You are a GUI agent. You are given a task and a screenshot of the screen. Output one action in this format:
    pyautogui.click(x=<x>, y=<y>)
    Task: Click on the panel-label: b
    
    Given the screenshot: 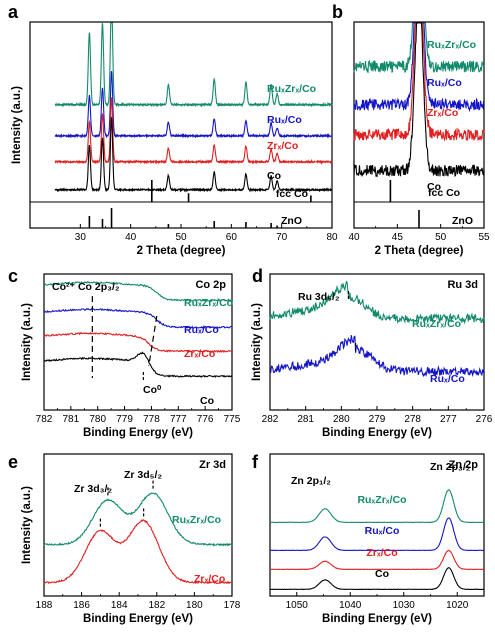 What is the action you would take?
    pyautogui.click(x=337, y=12)
    